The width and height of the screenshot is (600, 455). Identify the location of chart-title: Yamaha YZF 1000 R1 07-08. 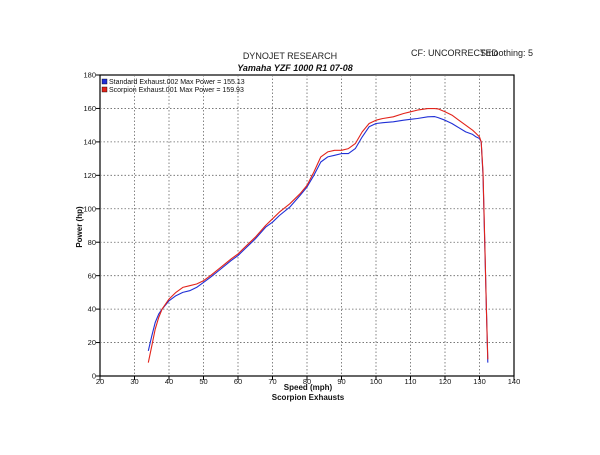
(295, 68).